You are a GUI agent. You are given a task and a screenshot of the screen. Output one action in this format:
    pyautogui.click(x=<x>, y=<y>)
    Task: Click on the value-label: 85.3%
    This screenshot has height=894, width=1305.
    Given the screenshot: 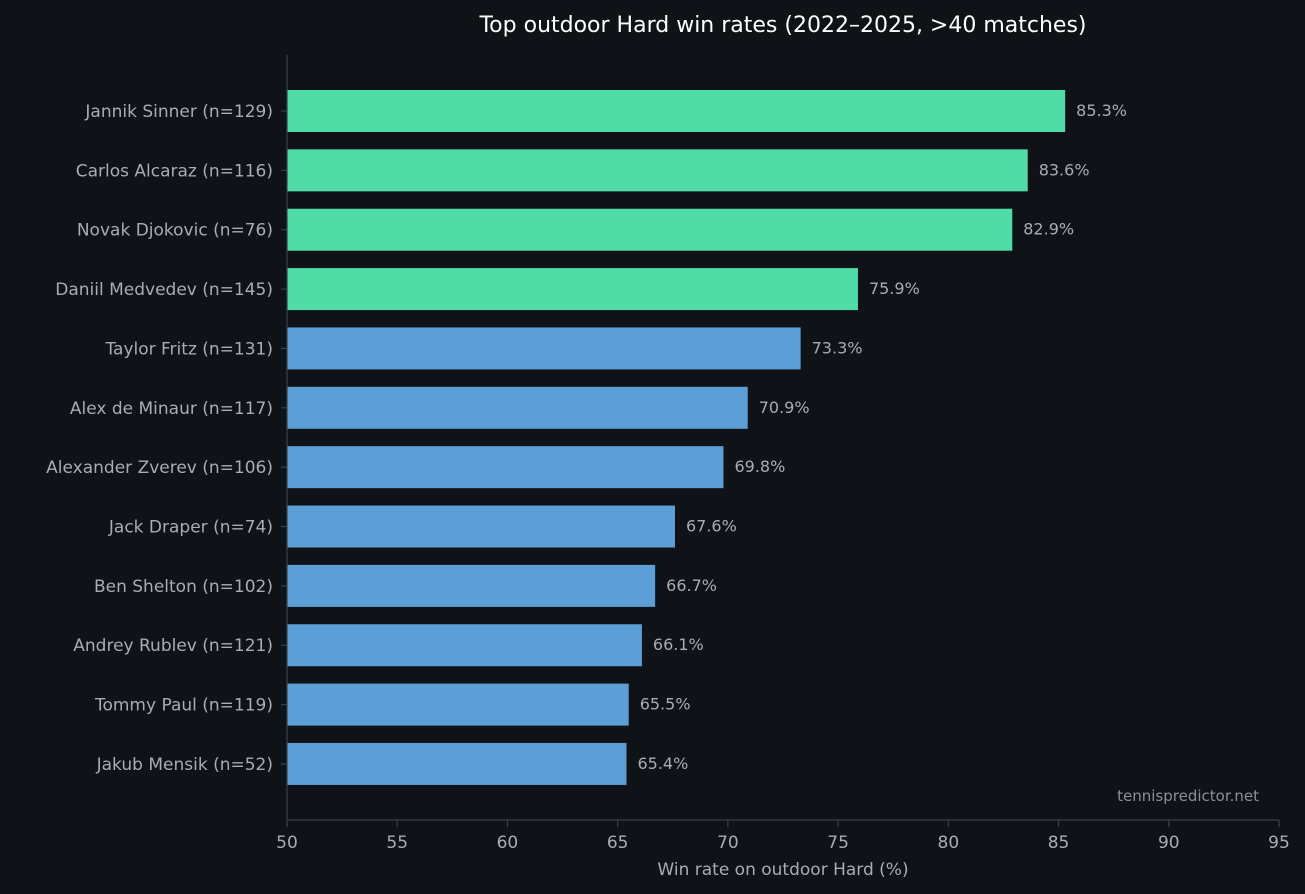 What is the action you would take?
    pyautogui.click(x=1101, y=110)
    